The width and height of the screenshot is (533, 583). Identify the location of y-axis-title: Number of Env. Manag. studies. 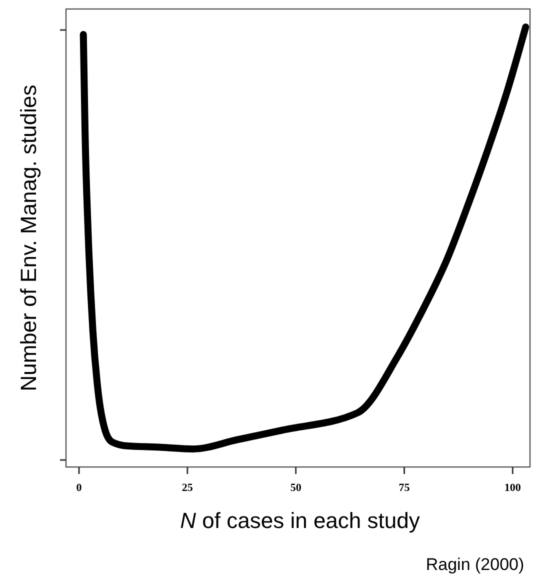
(28, 238).